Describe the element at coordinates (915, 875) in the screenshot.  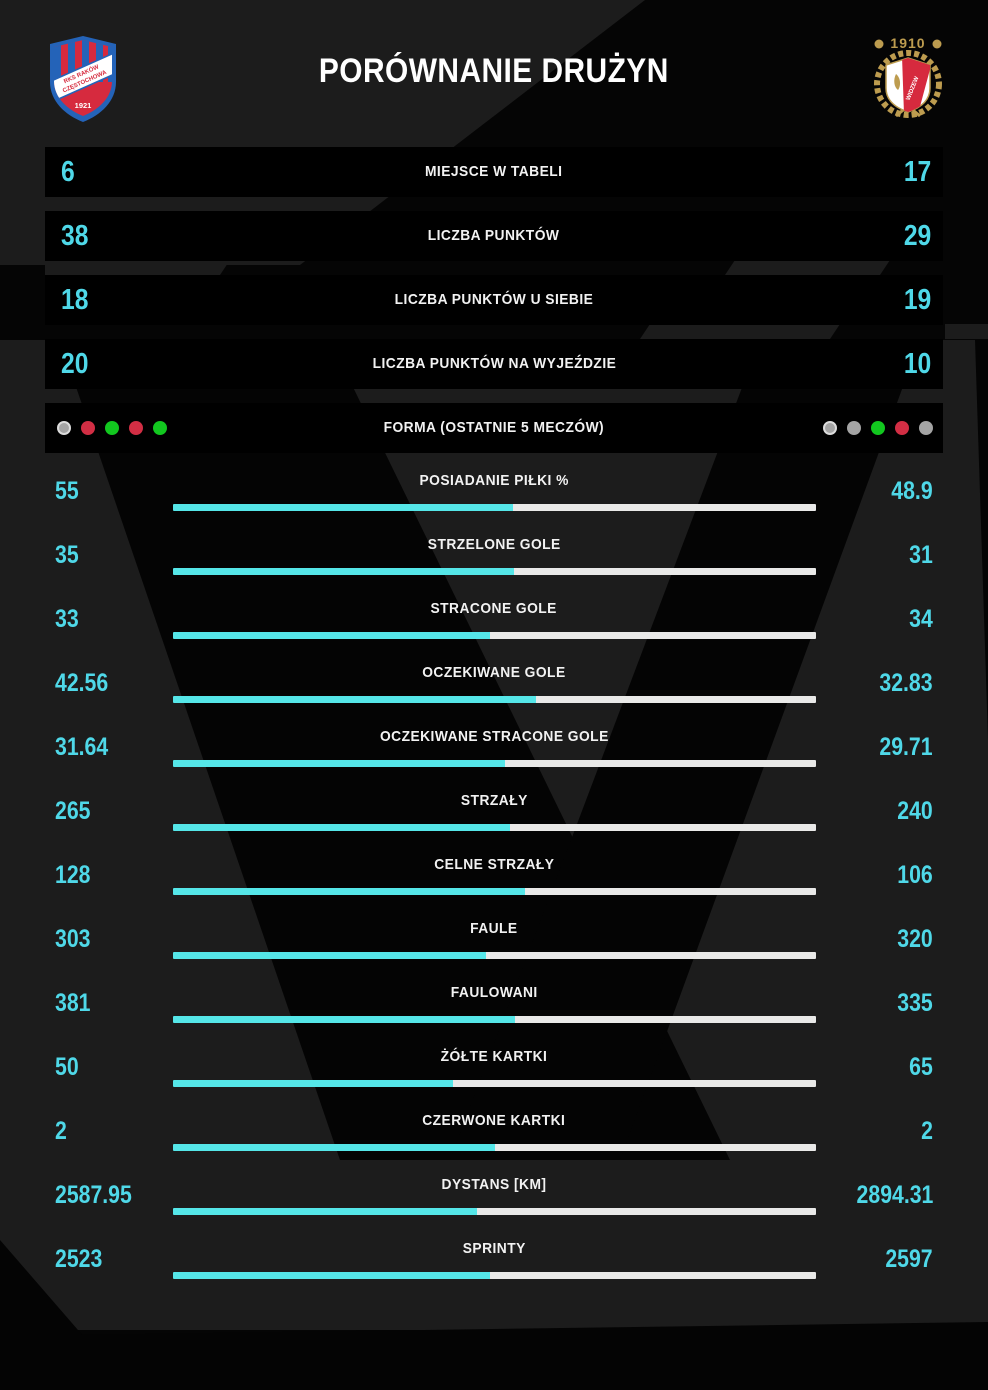
I see `stat-right-value: 106` at that location.